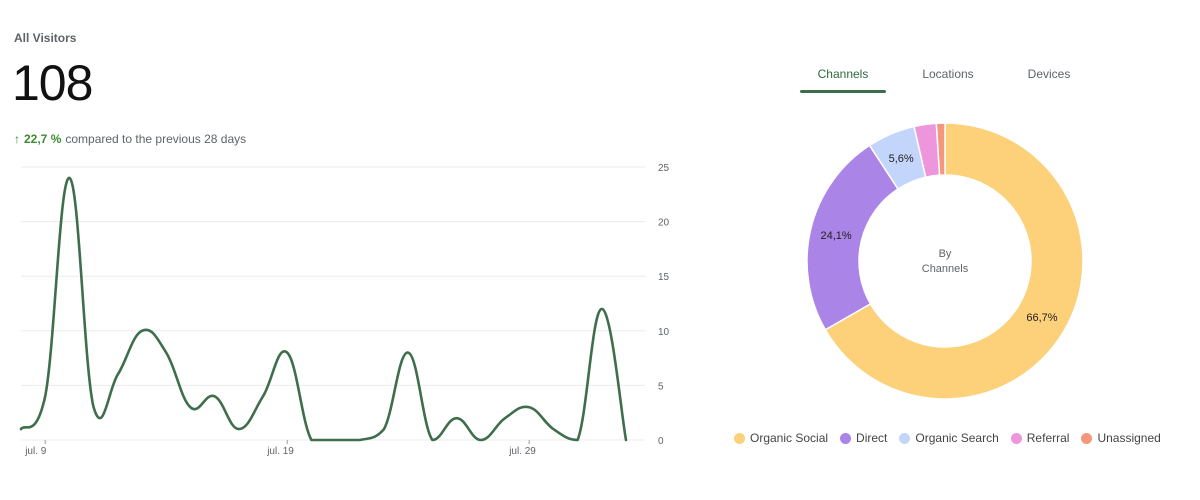 The height and width of the screenshot is (500, 1200). What do you see at coordinates (945, 254) in the screenshot?
I see `center-label: By` at bounding box center [945, 254].